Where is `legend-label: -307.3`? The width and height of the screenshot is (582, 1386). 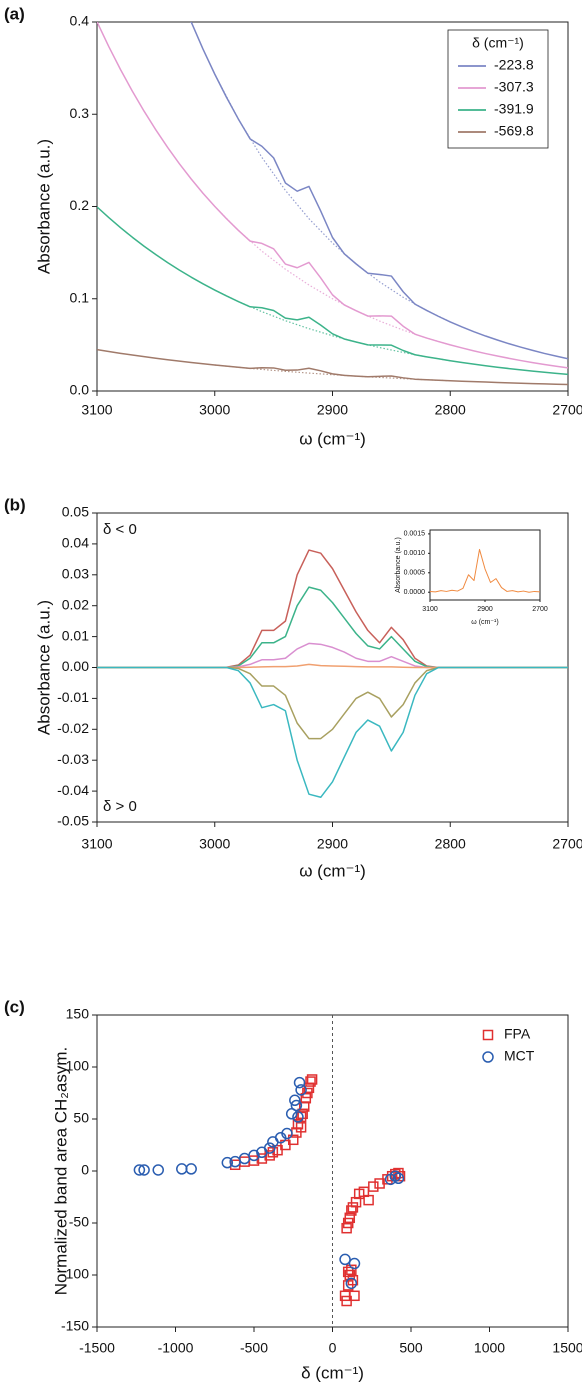
legend-label: -307.3 is located at coordinates (514, 87).